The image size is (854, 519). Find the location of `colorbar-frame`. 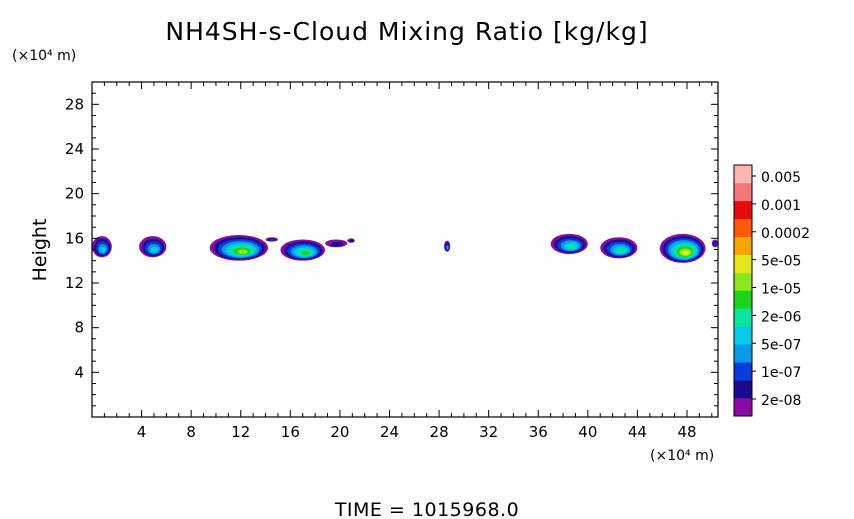

colorbar-frame is located at coordinates (743, 290).